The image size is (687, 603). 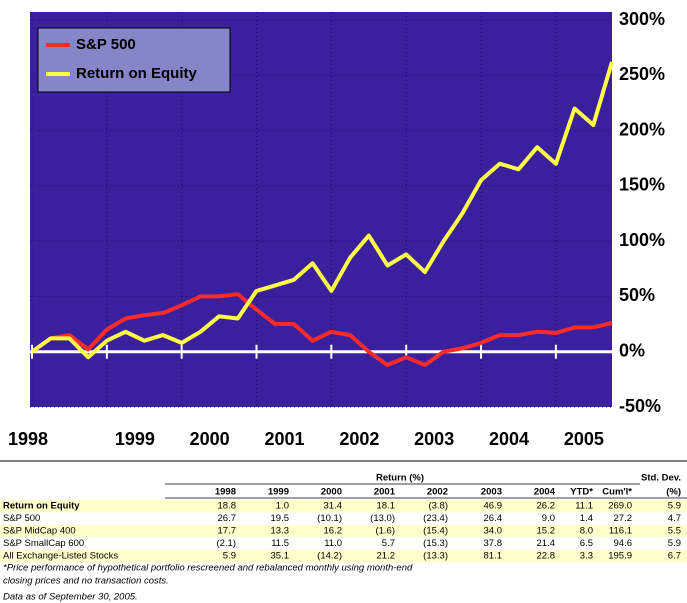 What do you see at coordinates (586, 518) in the screenshot?
I see `cell: 1.4` at bounding box center [586, 518].